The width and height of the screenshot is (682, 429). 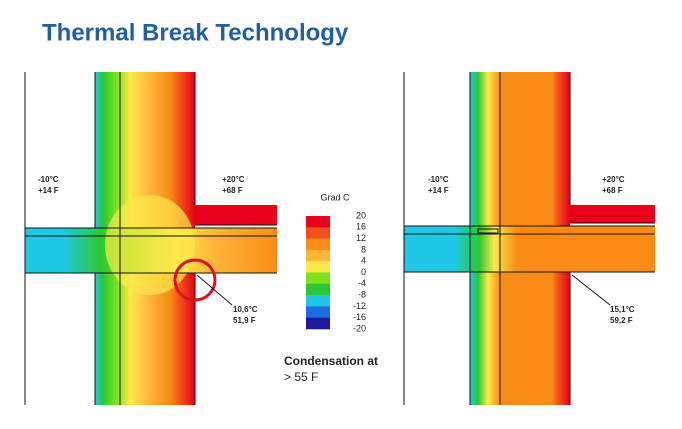 What do you see at coordinates (361, 215) in the screenshot?
I see `legend-tick-label: 20` at bounding box center [361, 215].